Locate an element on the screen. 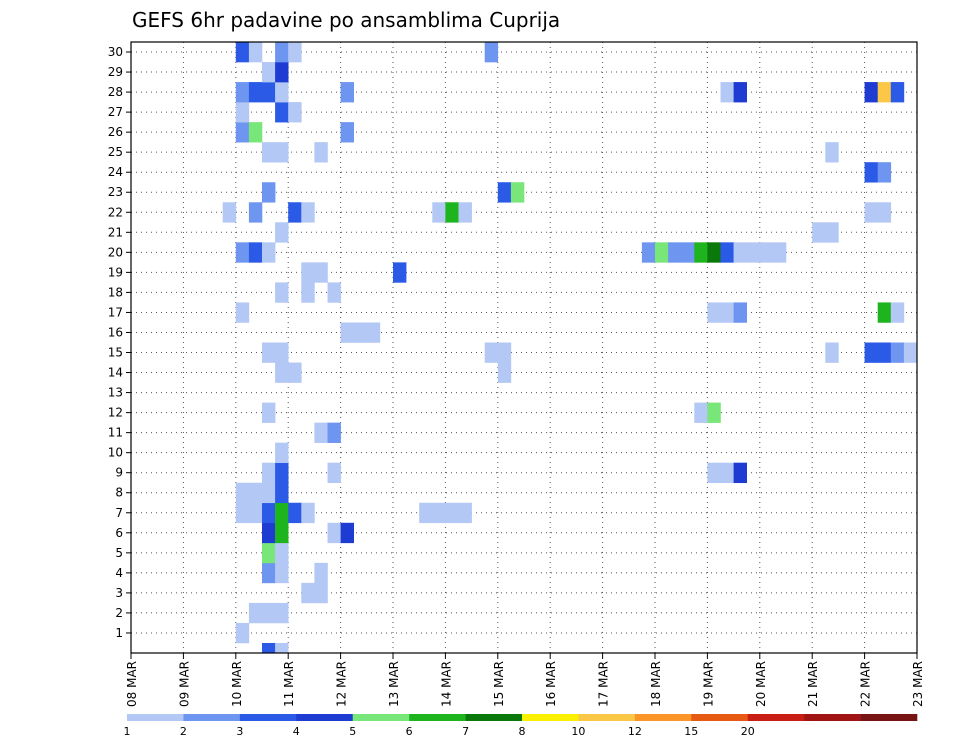  chart-title: GEFS 6hr padavine po ansamblima Cuprija is located at coordinates (346, 20).